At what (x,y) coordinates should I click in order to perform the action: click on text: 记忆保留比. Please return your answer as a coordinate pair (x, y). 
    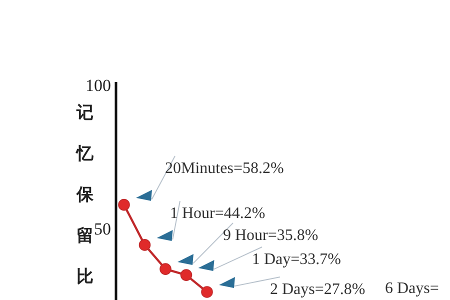
    Looking at the image, I should click on (85, 195).